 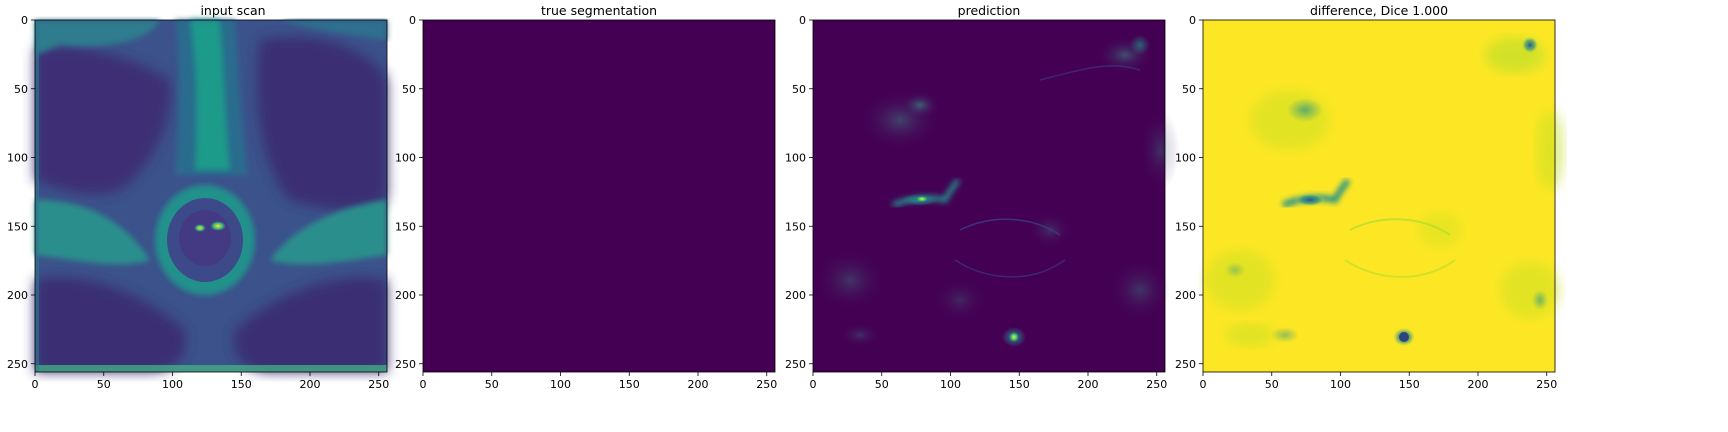 What do you see at coordinates (599, 10) in the screenshot?
I see `panel-title: true segmentation` at bounding box center [599, 10].